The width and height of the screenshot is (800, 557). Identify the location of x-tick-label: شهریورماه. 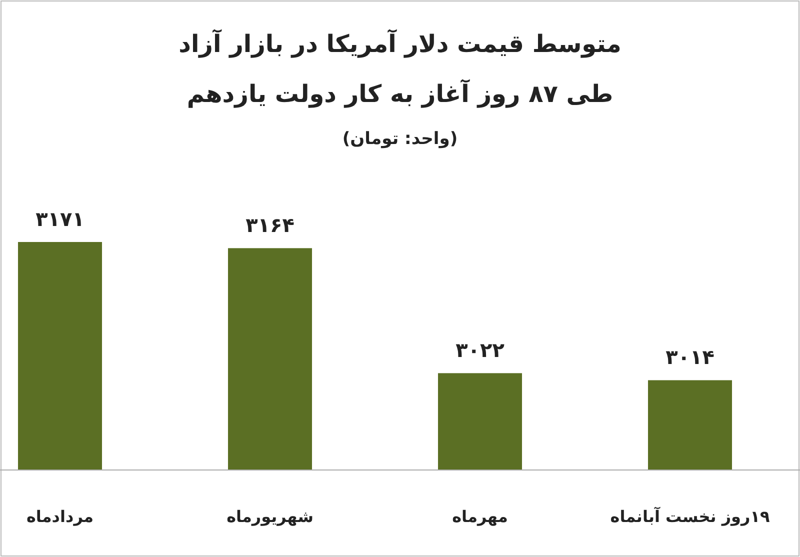
(270, 516).